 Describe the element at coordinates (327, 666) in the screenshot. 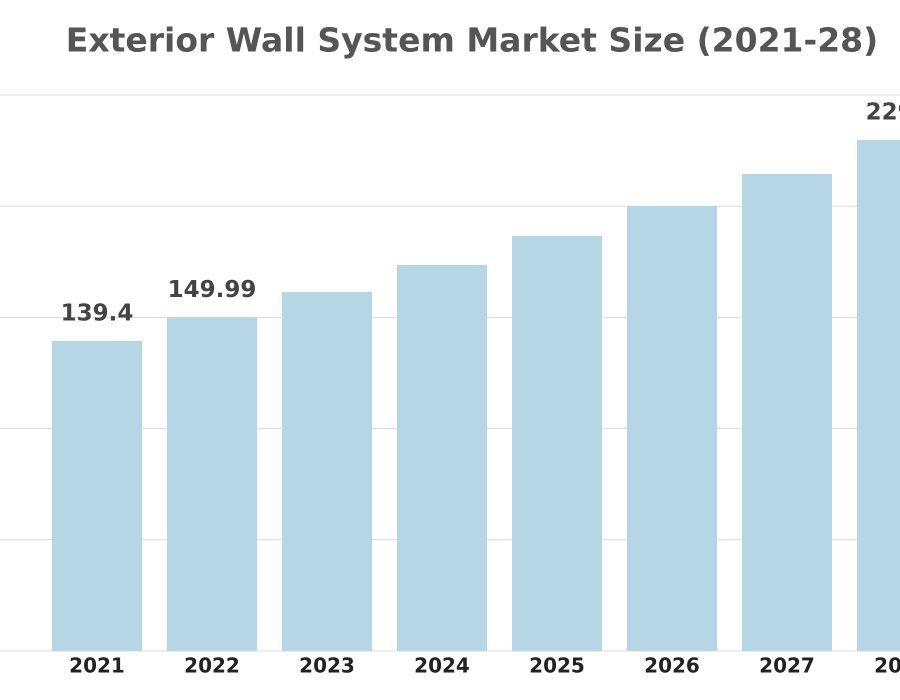

I see `x-tick-label: 2023` at that location.